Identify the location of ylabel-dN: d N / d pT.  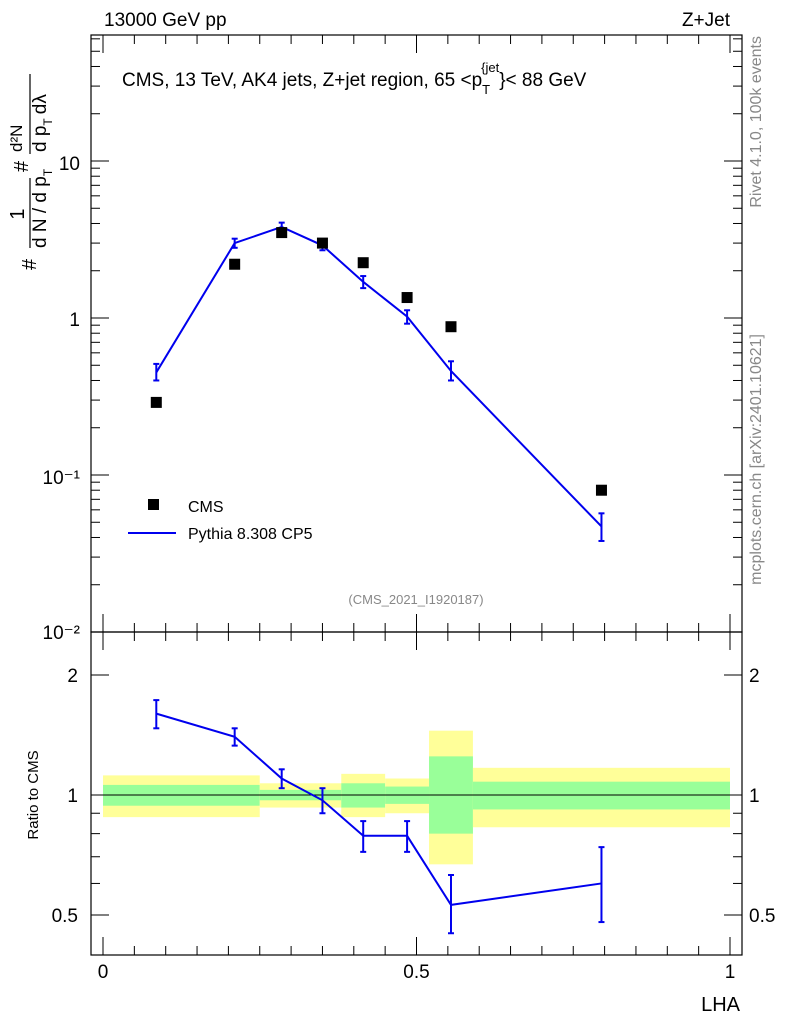
(42, 208).